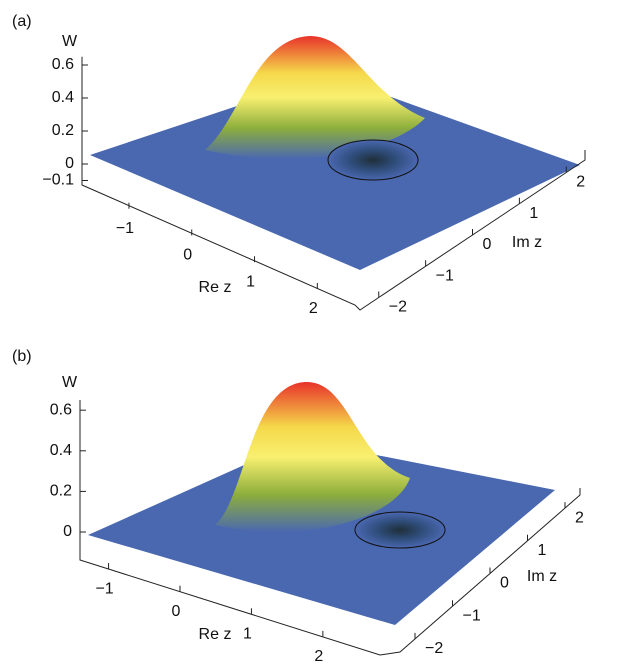 This screenshot has height=667, width=620. Describe the element at coordinates (22, 356) in the screenshot. I see `panel-label: (b)` at that location.